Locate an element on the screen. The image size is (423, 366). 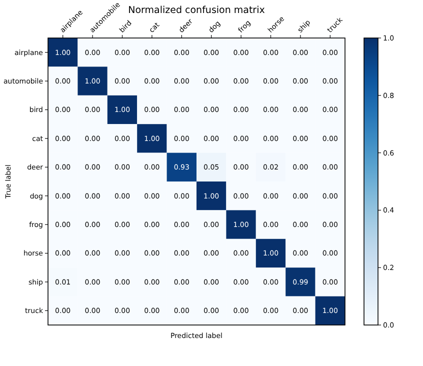
chart-title: Normalized confusion matrix is located at coordinates (197, 10).